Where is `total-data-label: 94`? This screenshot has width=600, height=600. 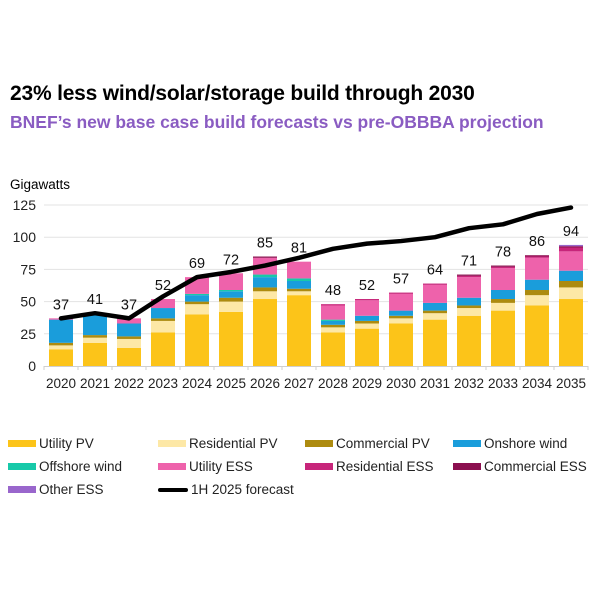 total-data-label: 94 is located at coordinates (571, 232).